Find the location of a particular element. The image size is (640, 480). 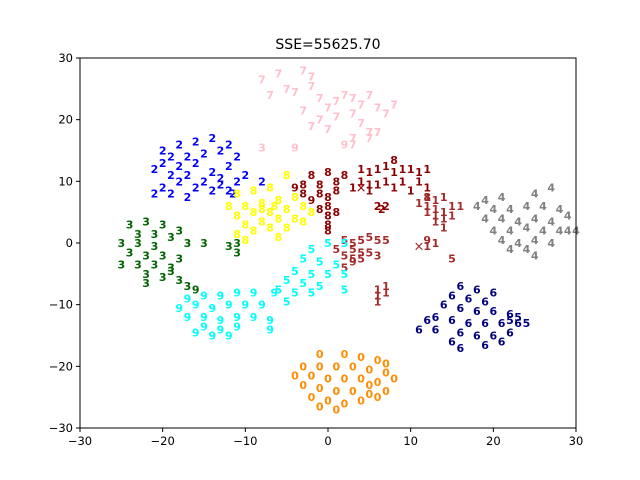

y-tick-label: −10 is located at coordinates (61, 305).